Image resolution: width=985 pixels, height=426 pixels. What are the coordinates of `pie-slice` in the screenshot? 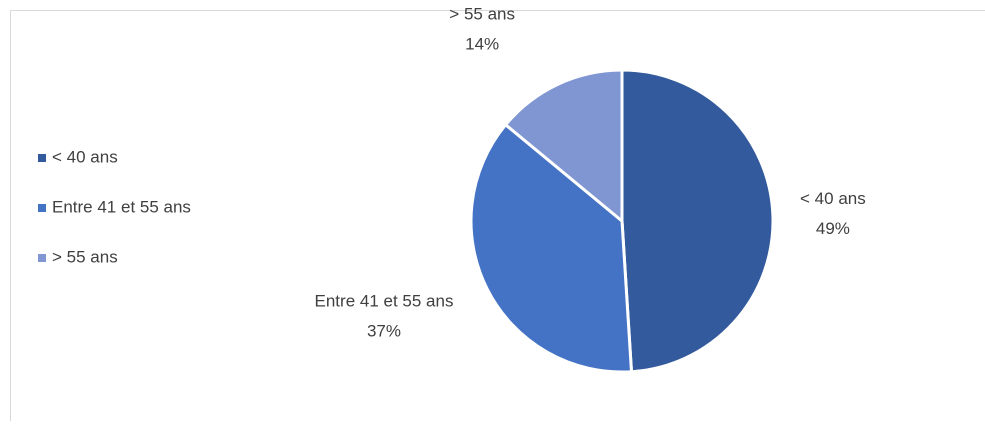 It's located at (697, 221).